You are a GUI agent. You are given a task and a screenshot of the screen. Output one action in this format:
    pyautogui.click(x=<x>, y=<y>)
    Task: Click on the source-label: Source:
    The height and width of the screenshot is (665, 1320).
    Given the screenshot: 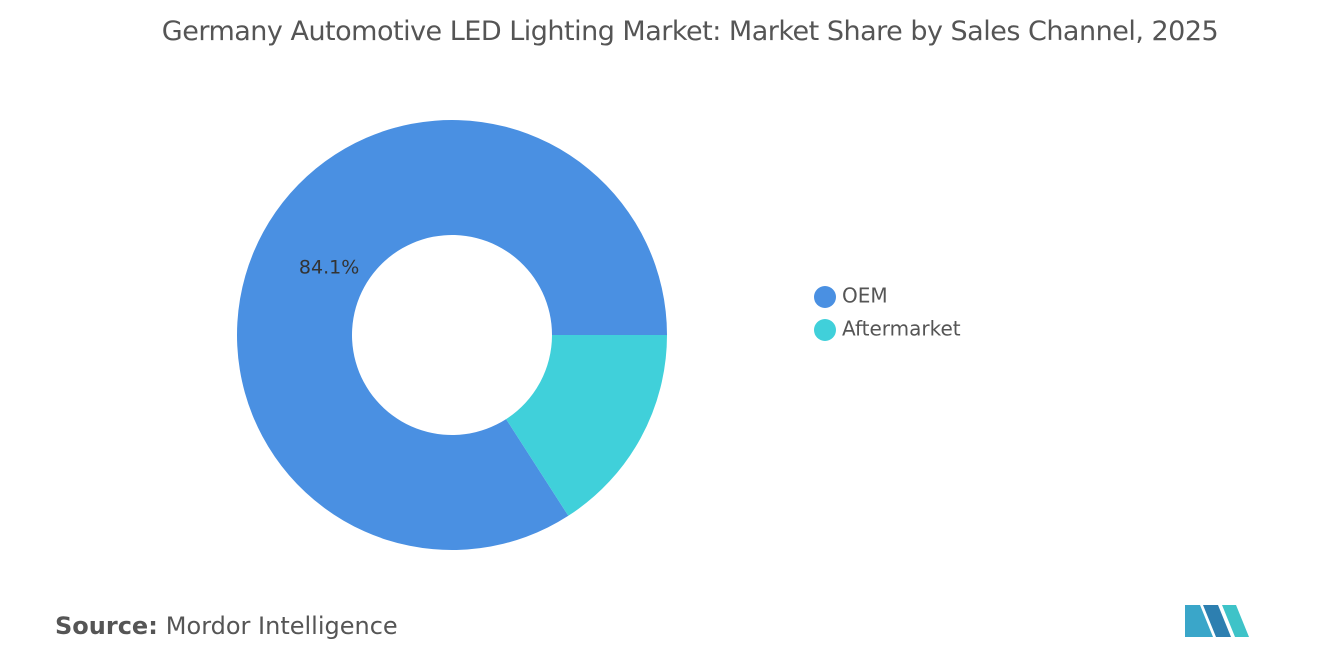 What is the action you would take?
    pyautogui.click(x=106, y=626)
    